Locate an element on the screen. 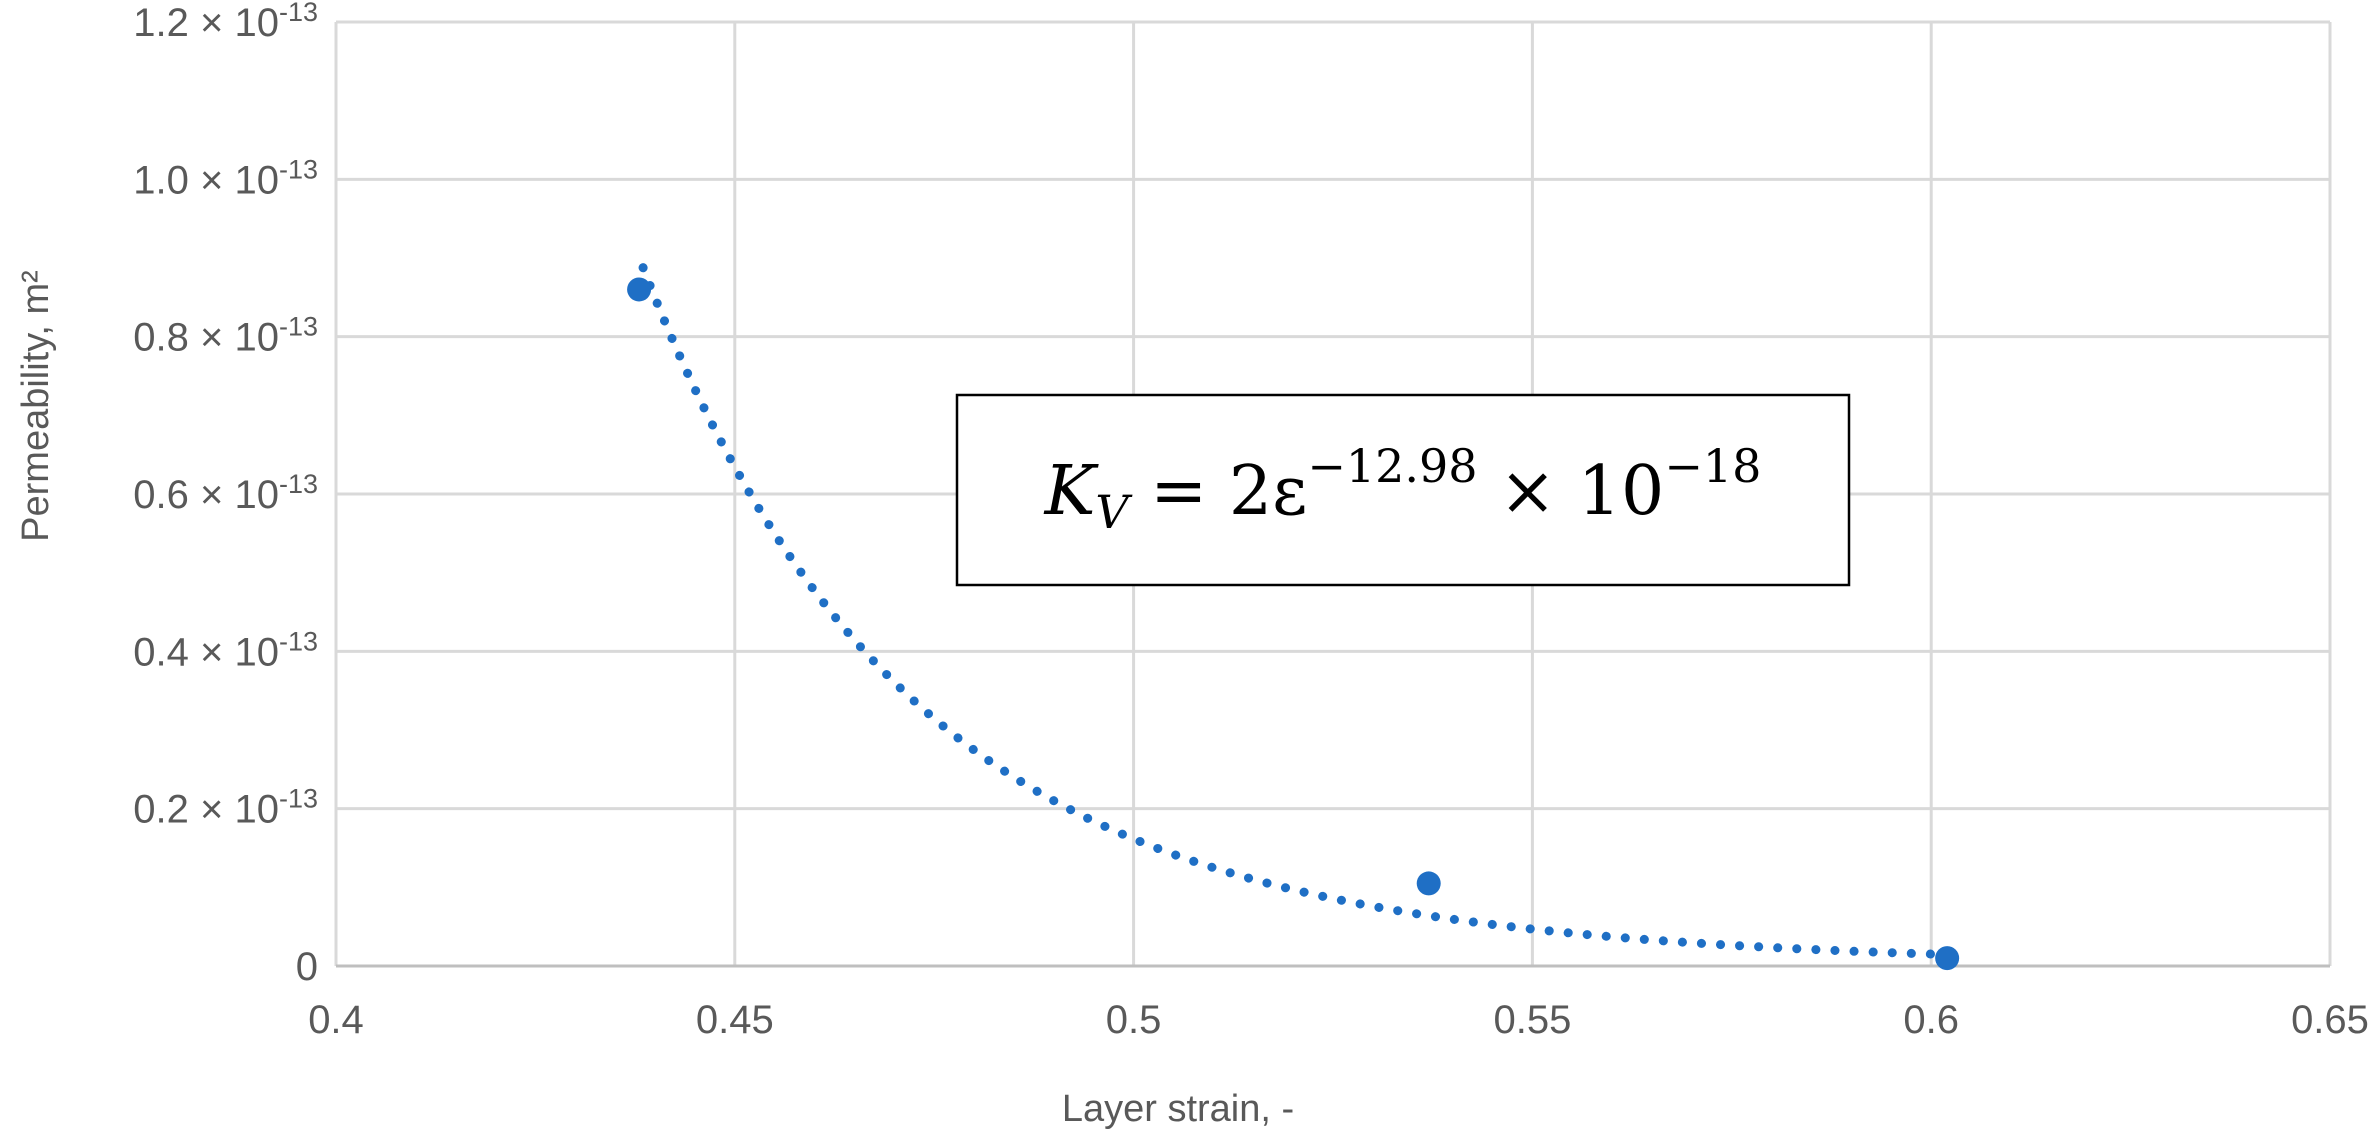  x-tick-label-0: 0.4 is located at coordinates (336, 1020).